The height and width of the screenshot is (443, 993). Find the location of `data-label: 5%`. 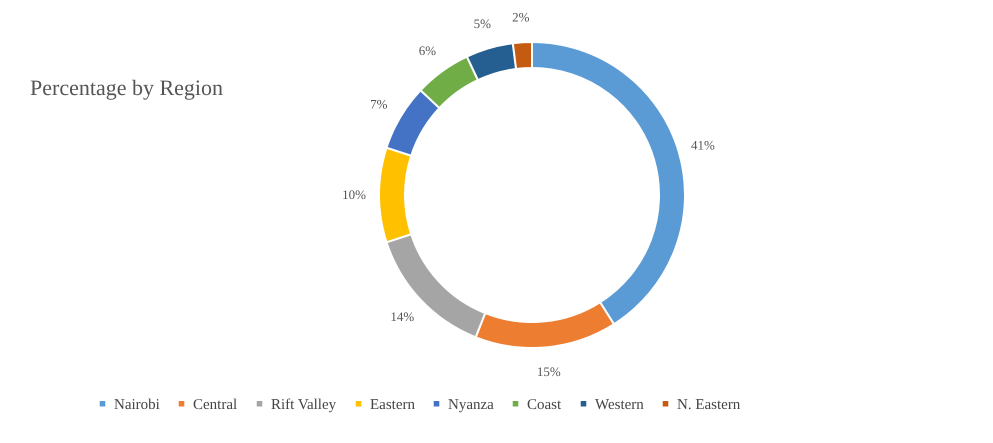

data-label: 5% is located at coordinates (483, 24).